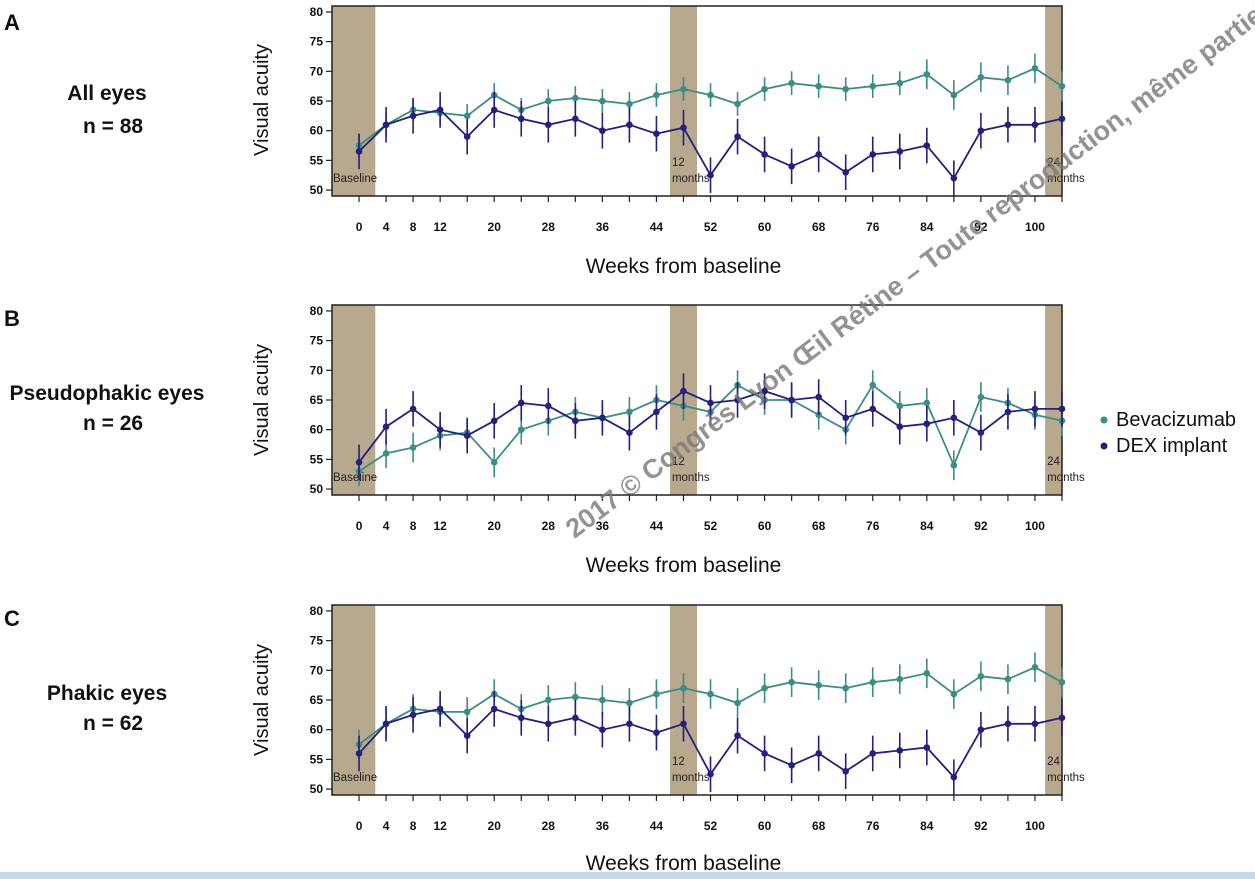 This screenshot has height=879, width=1255. Describe the element at coordinates (765, 826) in the screenshot. I see `x-tick-label: 60` at that location.